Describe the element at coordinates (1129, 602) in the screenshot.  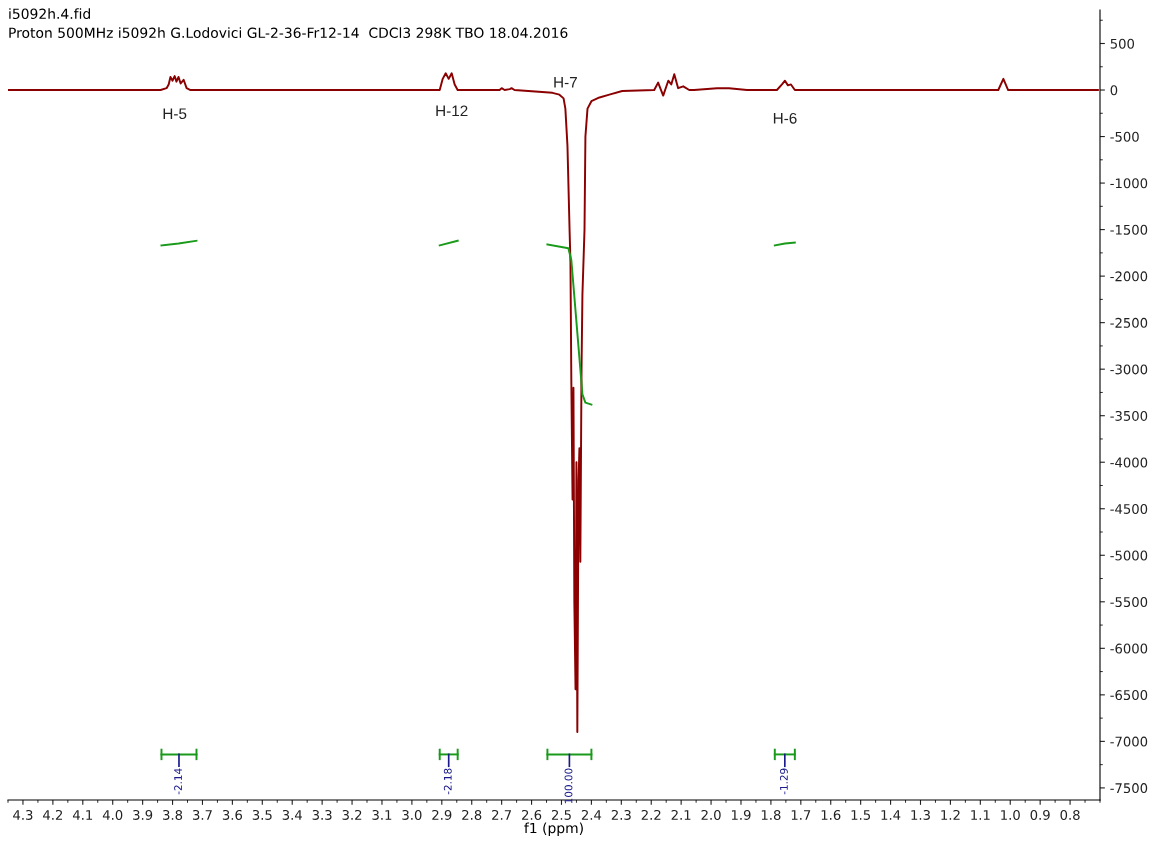
I see `y-tick-label: -5500` at that location.